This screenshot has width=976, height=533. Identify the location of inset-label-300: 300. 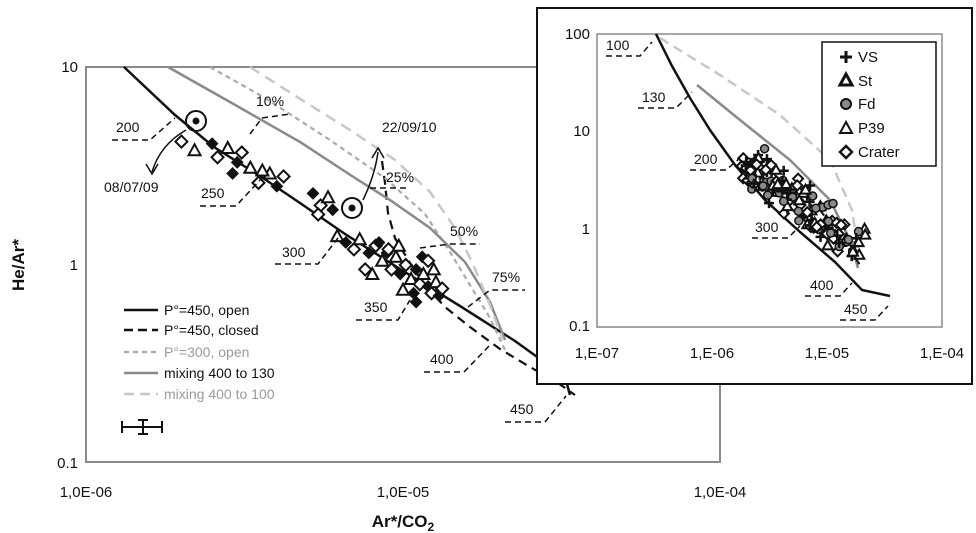
(767, 227).